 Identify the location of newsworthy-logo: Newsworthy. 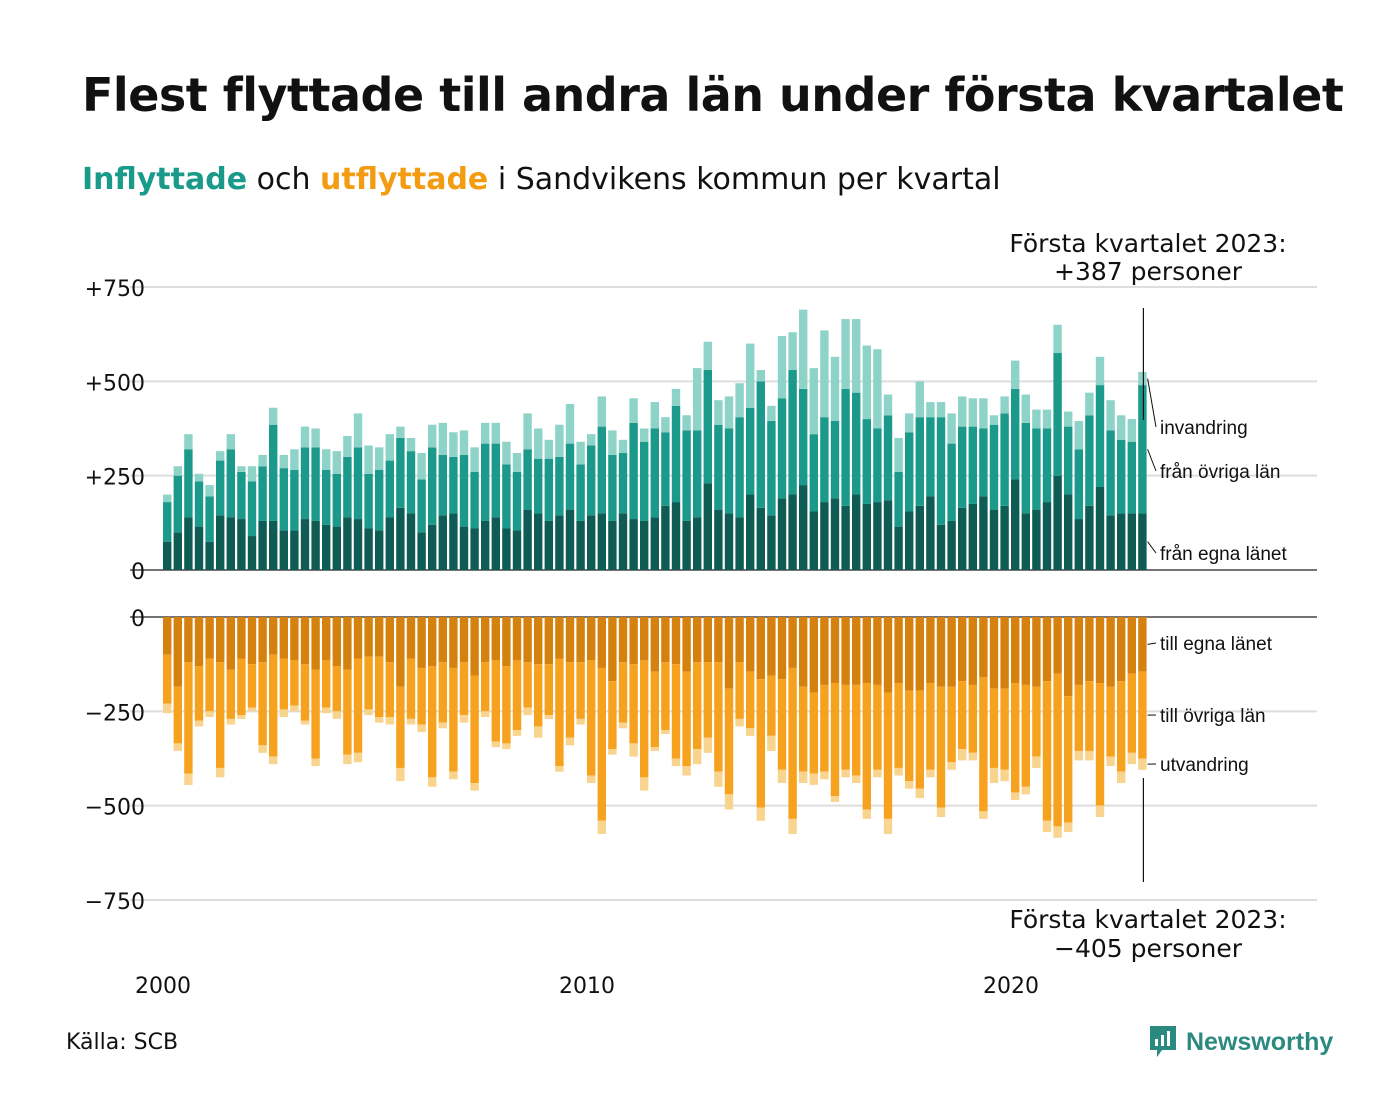
(1240, 1042).